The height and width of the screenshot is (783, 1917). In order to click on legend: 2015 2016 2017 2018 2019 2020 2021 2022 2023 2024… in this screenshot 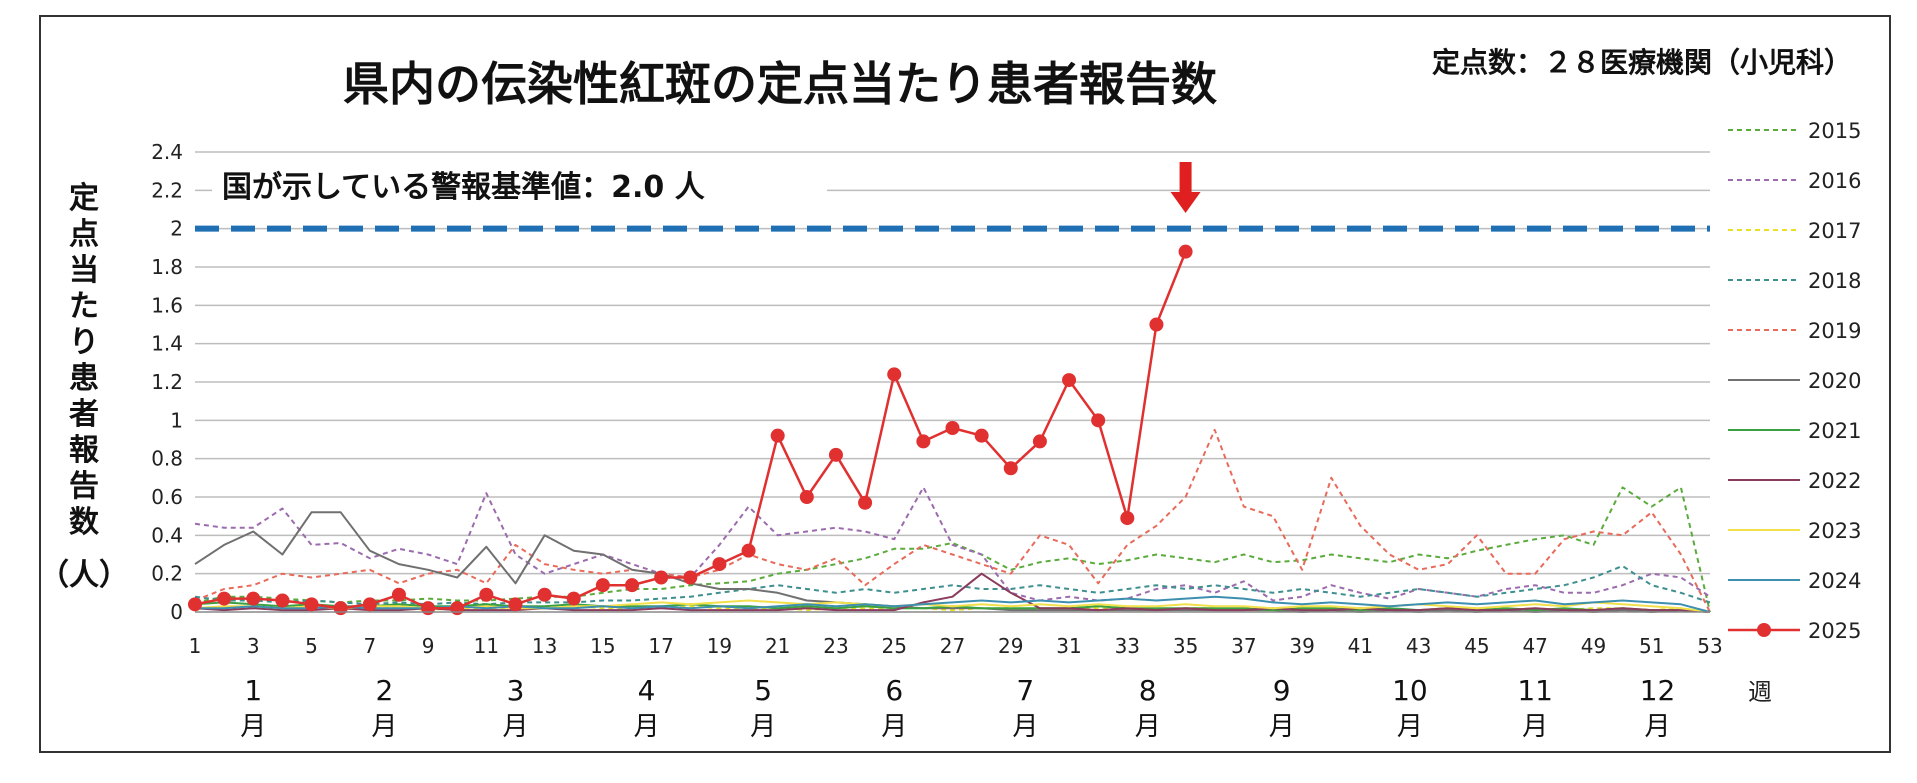, I will do `click(1794, 381)`.